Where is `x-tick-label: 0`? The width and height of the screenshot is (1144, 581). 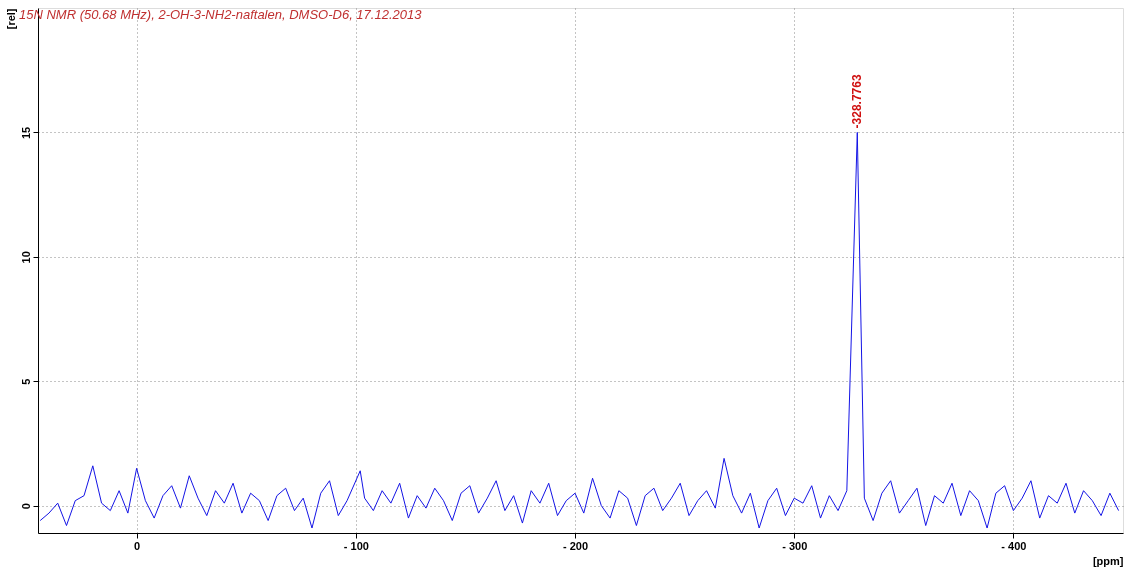
x-tick-label: 0 is located at coordinates (137, 545).